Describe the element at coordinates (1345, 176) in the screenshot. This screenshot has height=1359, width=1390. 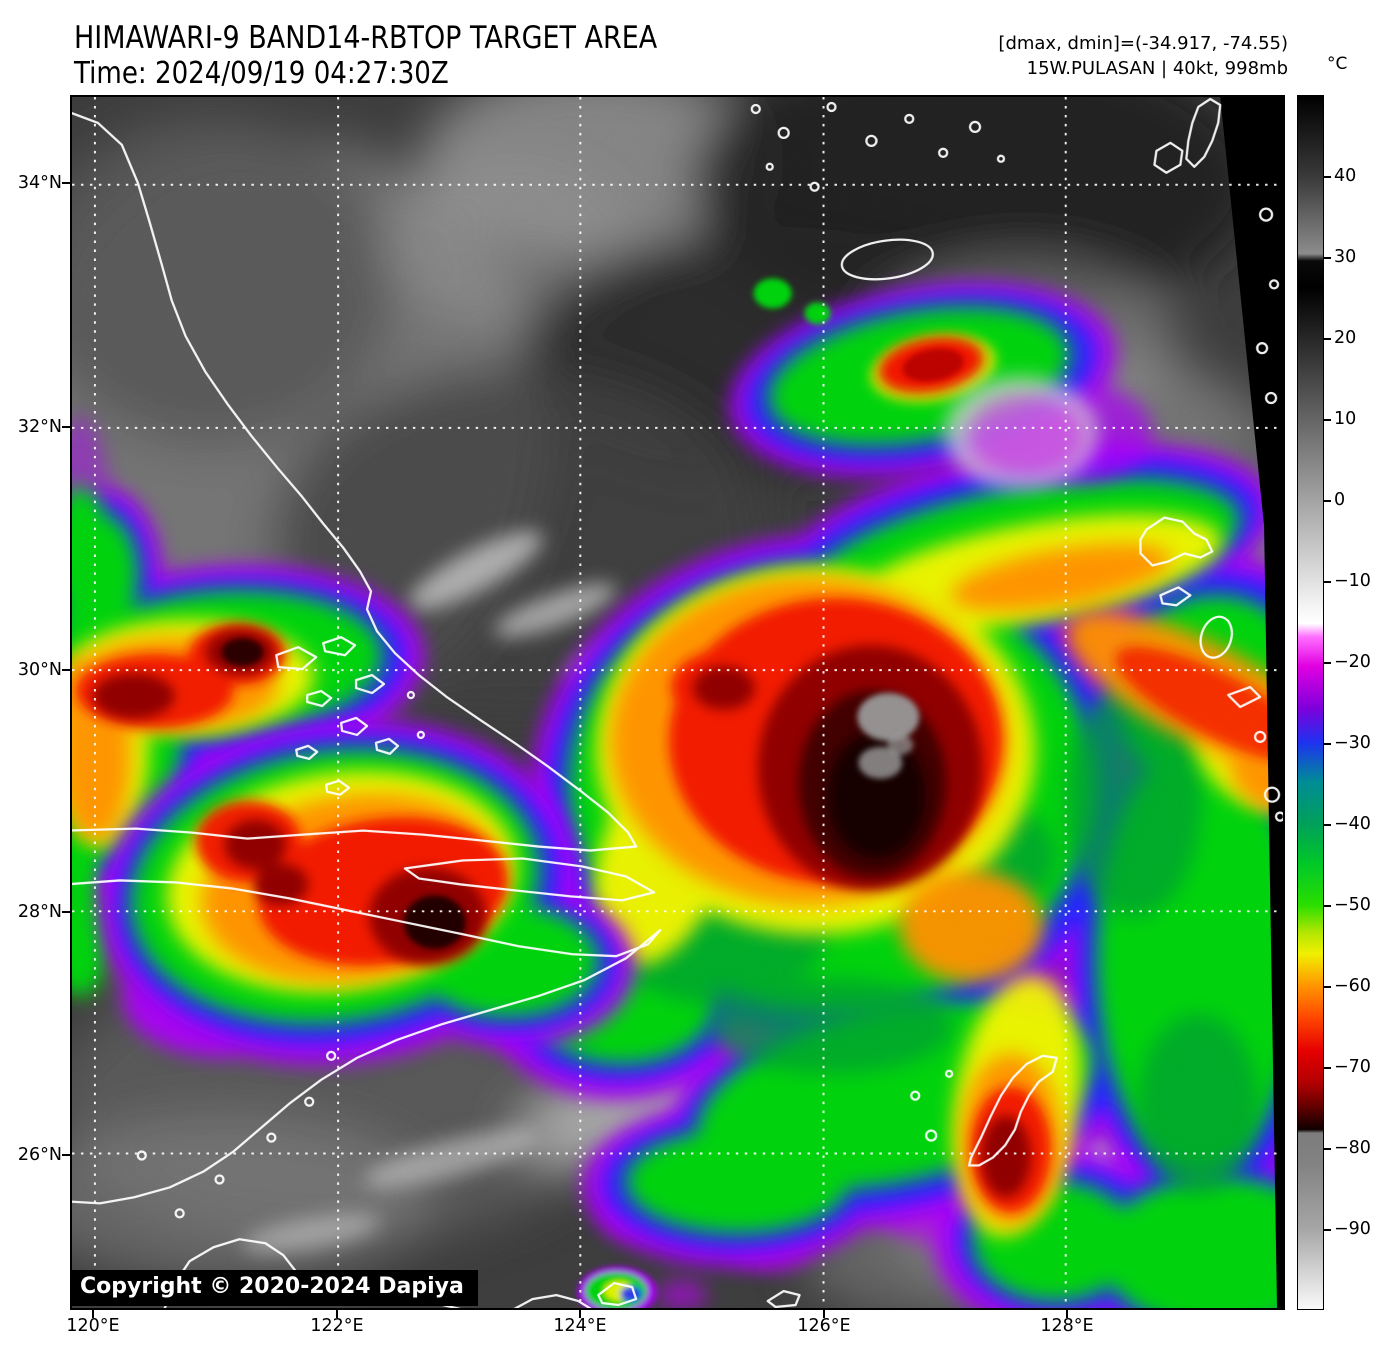
I see `colorbar-tick-label: 40` at that location.